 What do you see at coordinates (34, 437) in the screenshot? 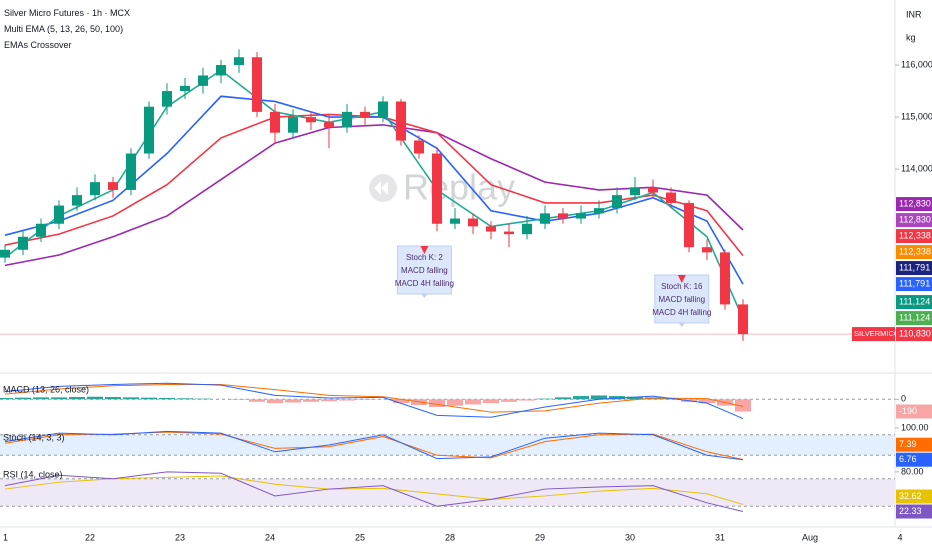
I see `pane-title: Stoch (14, 3, 3)` at bounding box center [34, 437].